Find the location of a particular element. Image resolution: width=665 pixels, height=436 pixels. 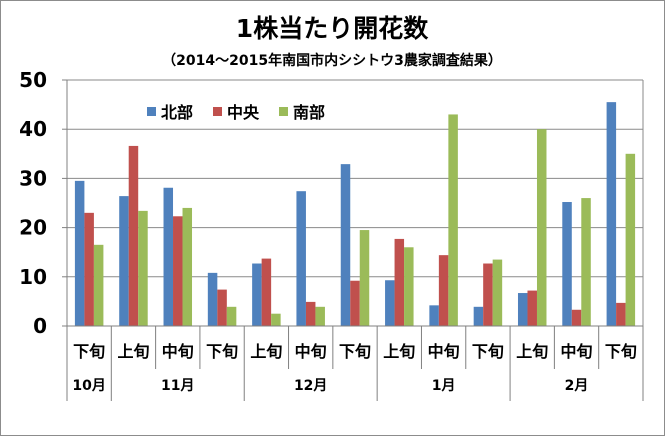

chart-subtitle: （2014～2015年南国市内シシトウ3農家調査結果） is located at coordinates (332, 60).